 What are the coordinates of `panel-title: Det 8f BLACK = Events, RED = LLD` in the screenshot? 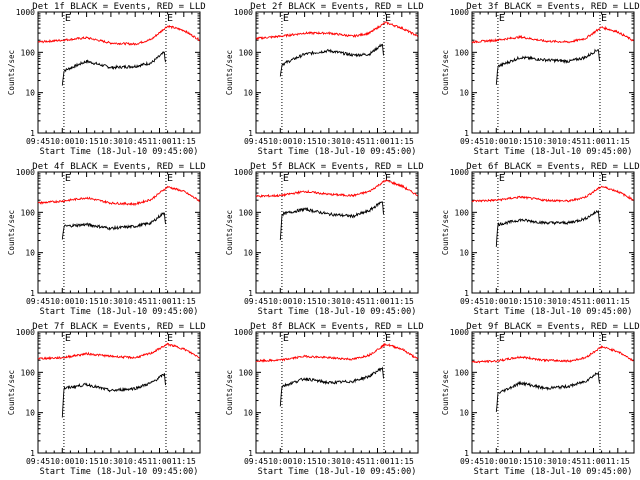 It's located at (336, 327).